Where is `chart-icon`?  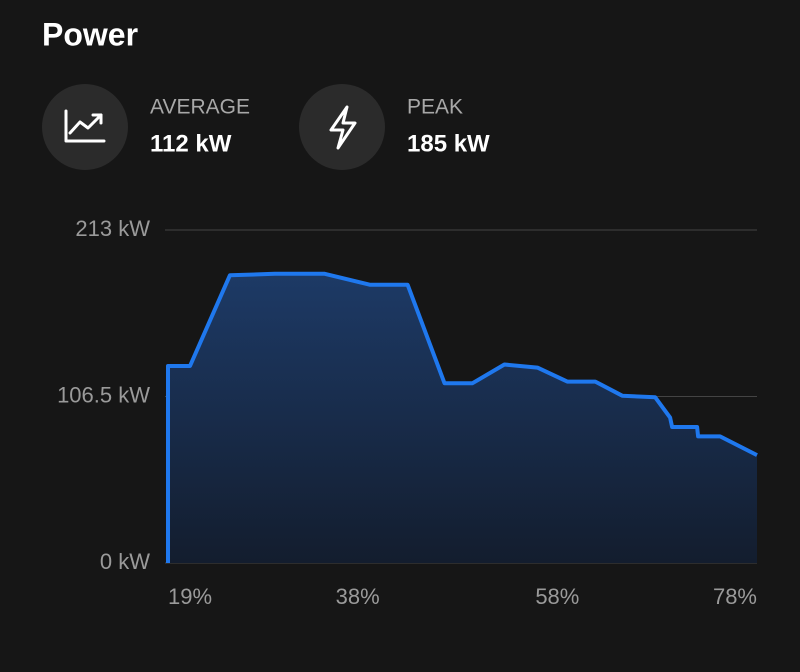 chart-icon is located at coordinates (85, 126).